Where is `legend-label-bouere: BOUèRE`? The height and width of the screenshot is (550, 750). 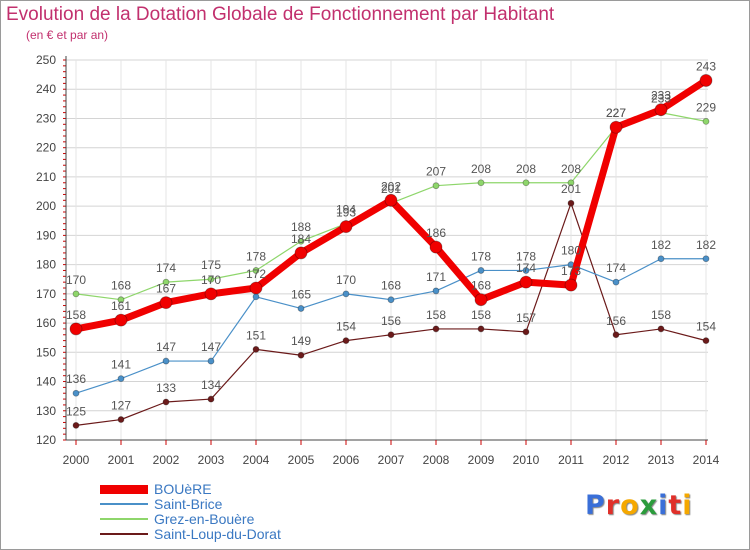 legend-label-bouere: BOUèRE is located at coordinates (183, 489).